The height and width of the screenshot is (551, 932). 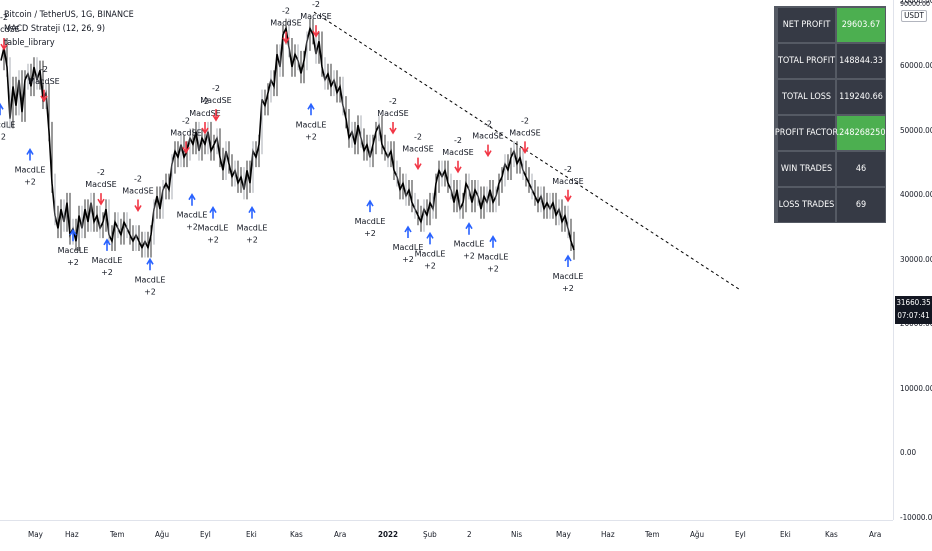 What do you see at coordinates (69, 15) in the screenshot?
I see `symbol-title: Bitcoin / TetherUS, 1G, BINANCE` at bounding box center [69, 15].